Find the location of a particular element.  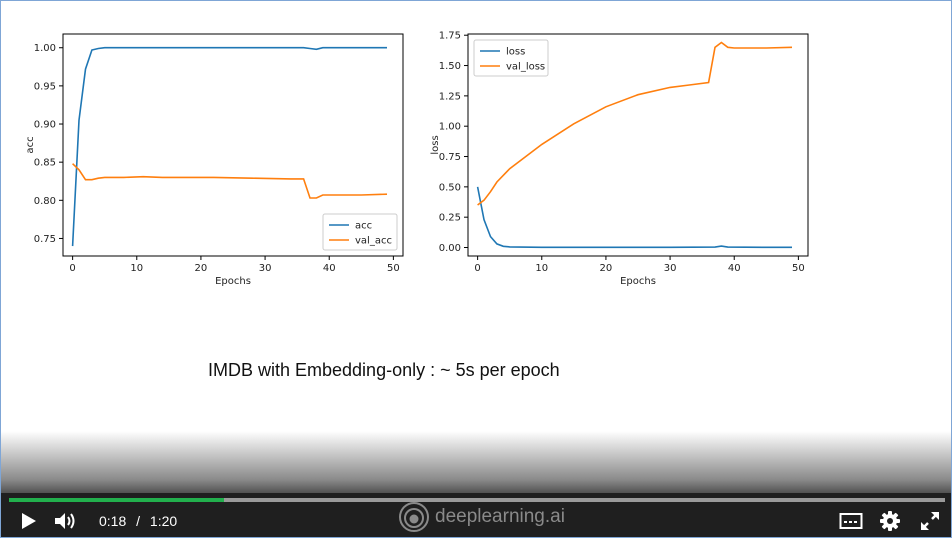

y-tick-label: 0.80 is located at coordinates (45, 201).